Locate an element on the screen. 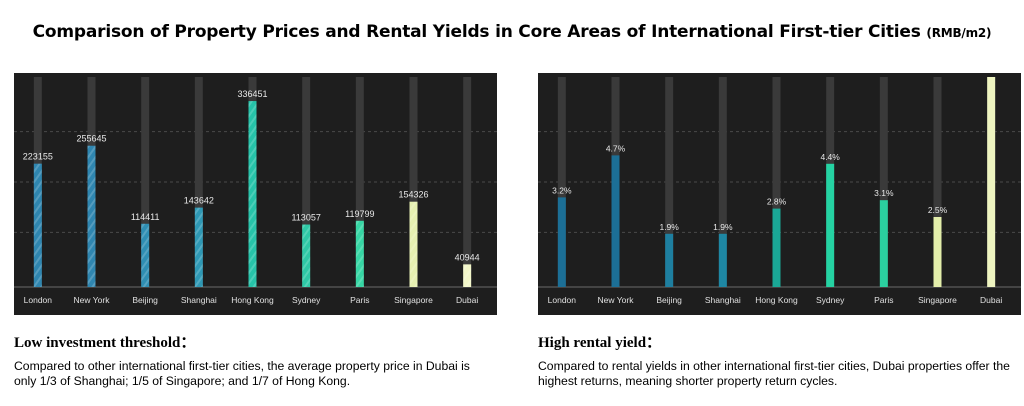 The height and width of the screenshot is (406, 1024). left-caption-heading: Low investment threshold： is located at coordinates (105, 343).